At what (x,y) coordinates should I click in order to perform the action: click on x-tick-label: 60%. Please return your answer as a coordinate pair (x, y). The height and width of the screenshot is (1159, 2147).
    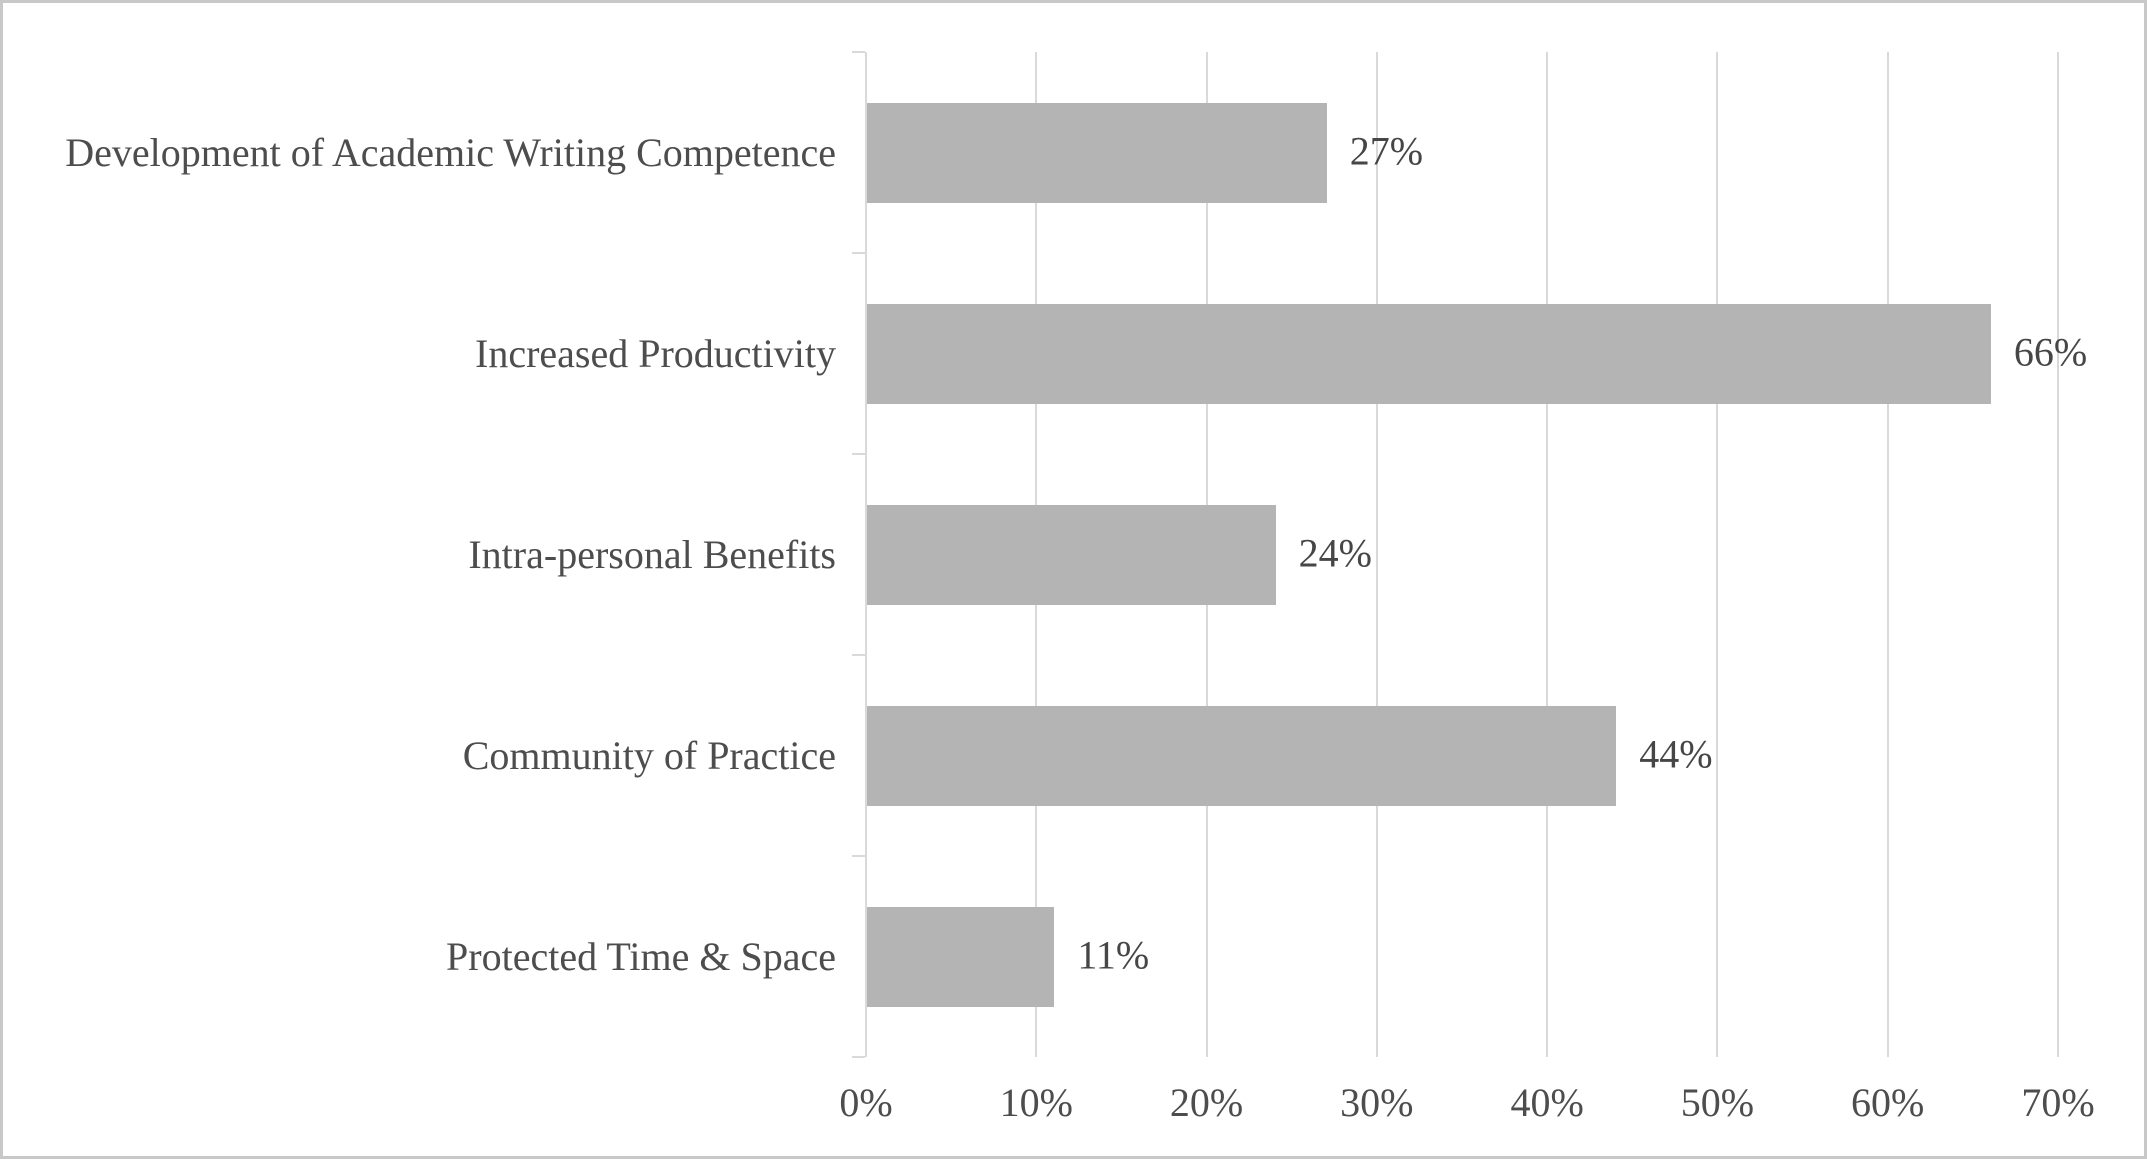
    Looking at the image, I should click on (1888, 1102).